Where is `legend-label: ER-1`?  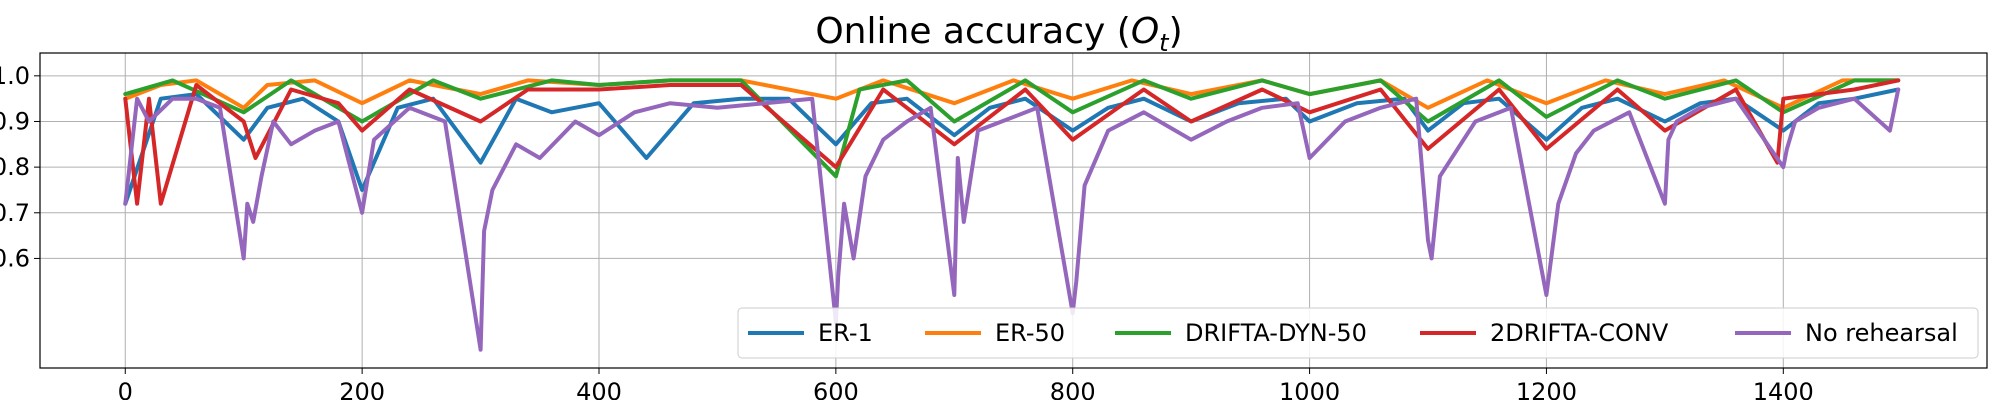 legend-label: ER-1 is located at coordinates (845, 333).